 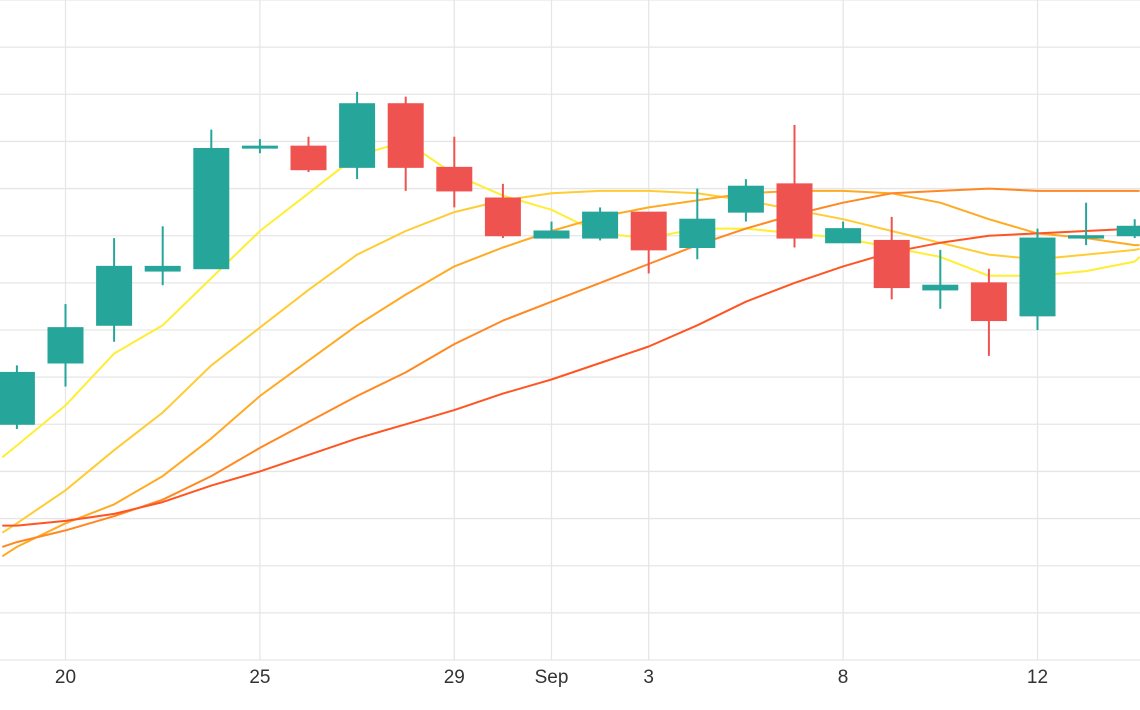 What do you see at coordinates (648, 677) in the screenshot?
I see `x-tick-label: 3` at bounding box center [648, 677].